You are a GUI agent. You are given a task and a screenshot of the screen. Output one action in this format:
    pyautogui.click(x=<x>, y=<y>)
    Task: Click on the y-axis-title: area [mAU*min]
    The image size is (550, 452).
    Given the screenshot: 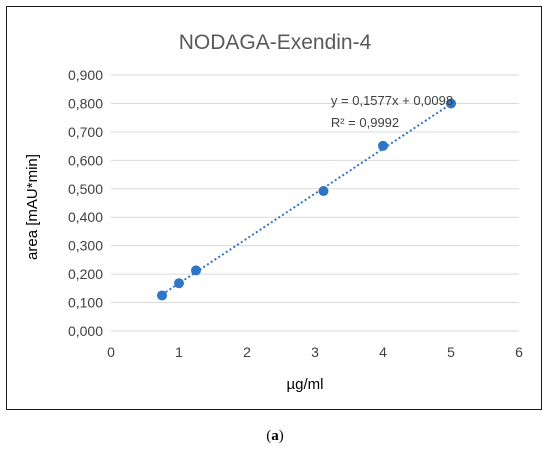 What is the action you would take?
    pyautogui.click(x=32, y=207)
    